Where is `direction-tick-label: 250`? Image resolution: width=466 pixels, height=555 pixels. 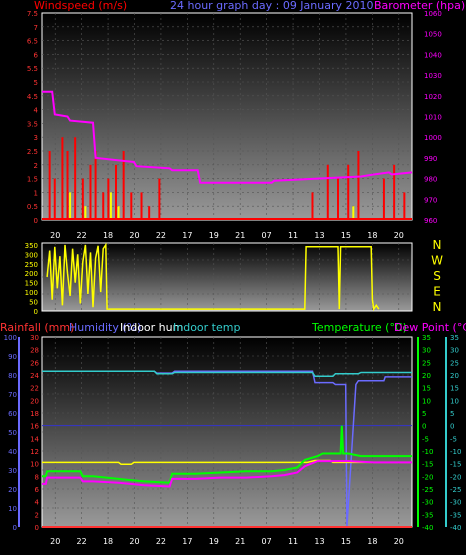
direction-tick-label: 250 is located at coordinates (31, 265).